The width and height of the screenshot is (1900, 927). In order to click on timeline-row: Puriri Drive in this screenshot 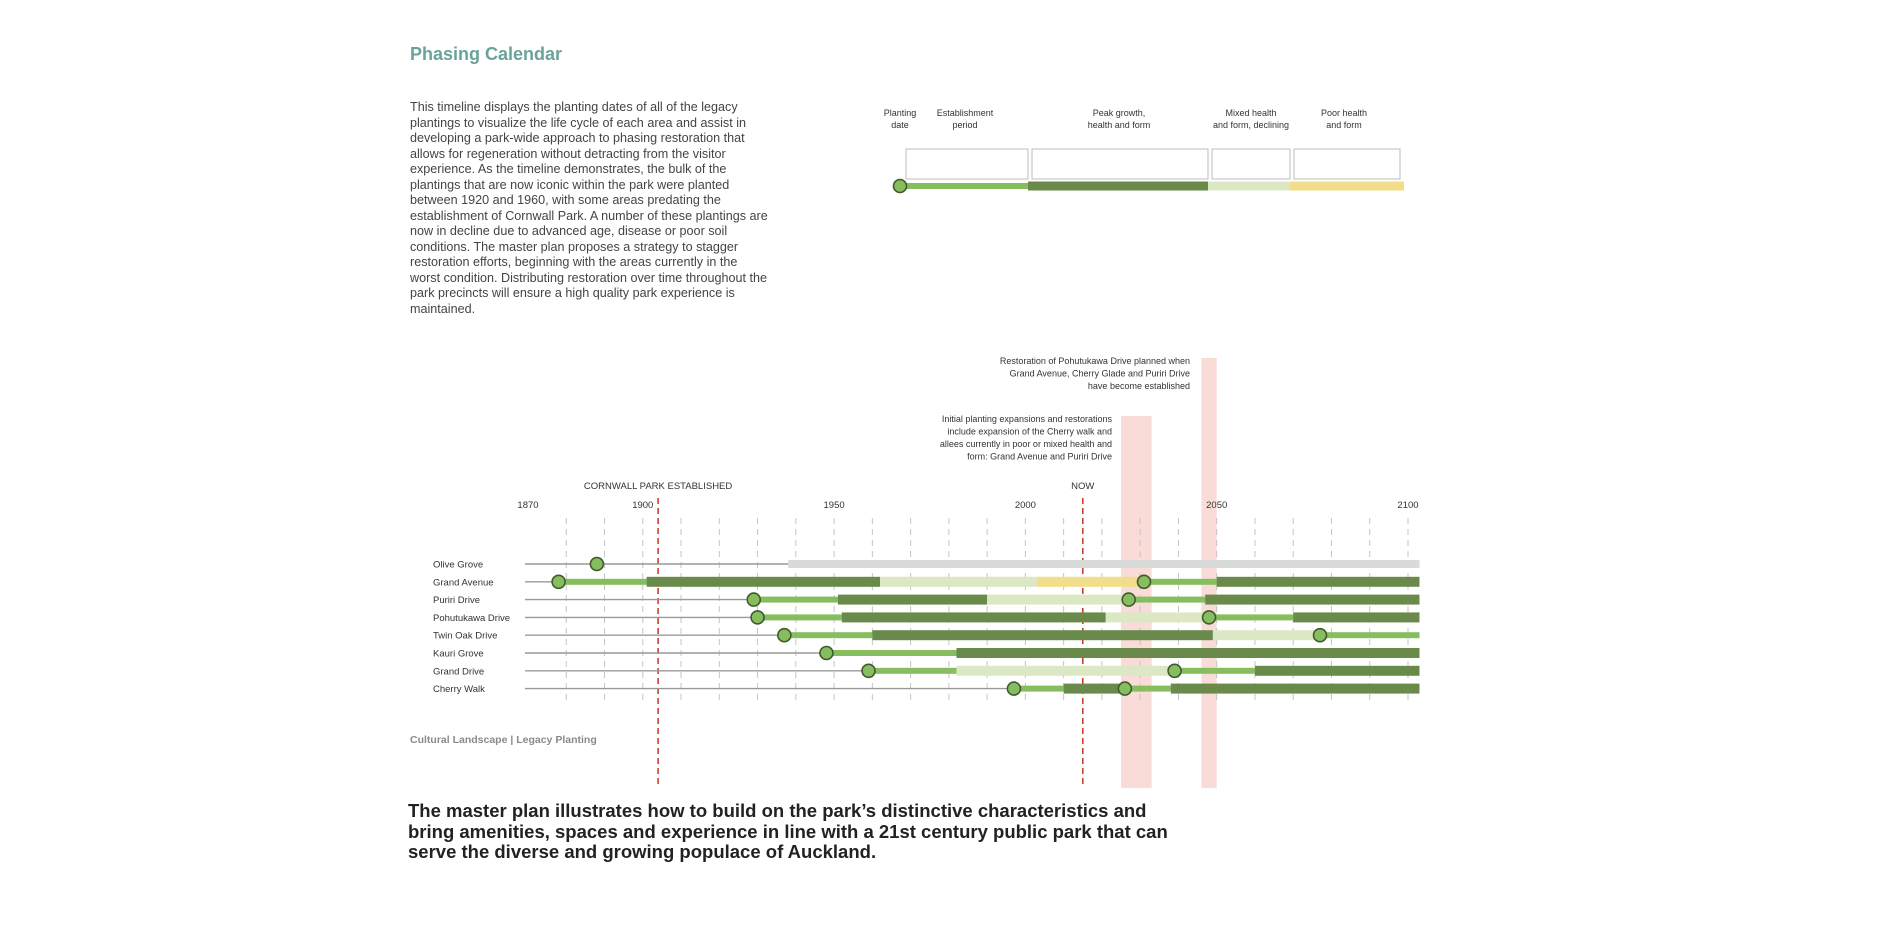, I will do `click(926, 599)`.